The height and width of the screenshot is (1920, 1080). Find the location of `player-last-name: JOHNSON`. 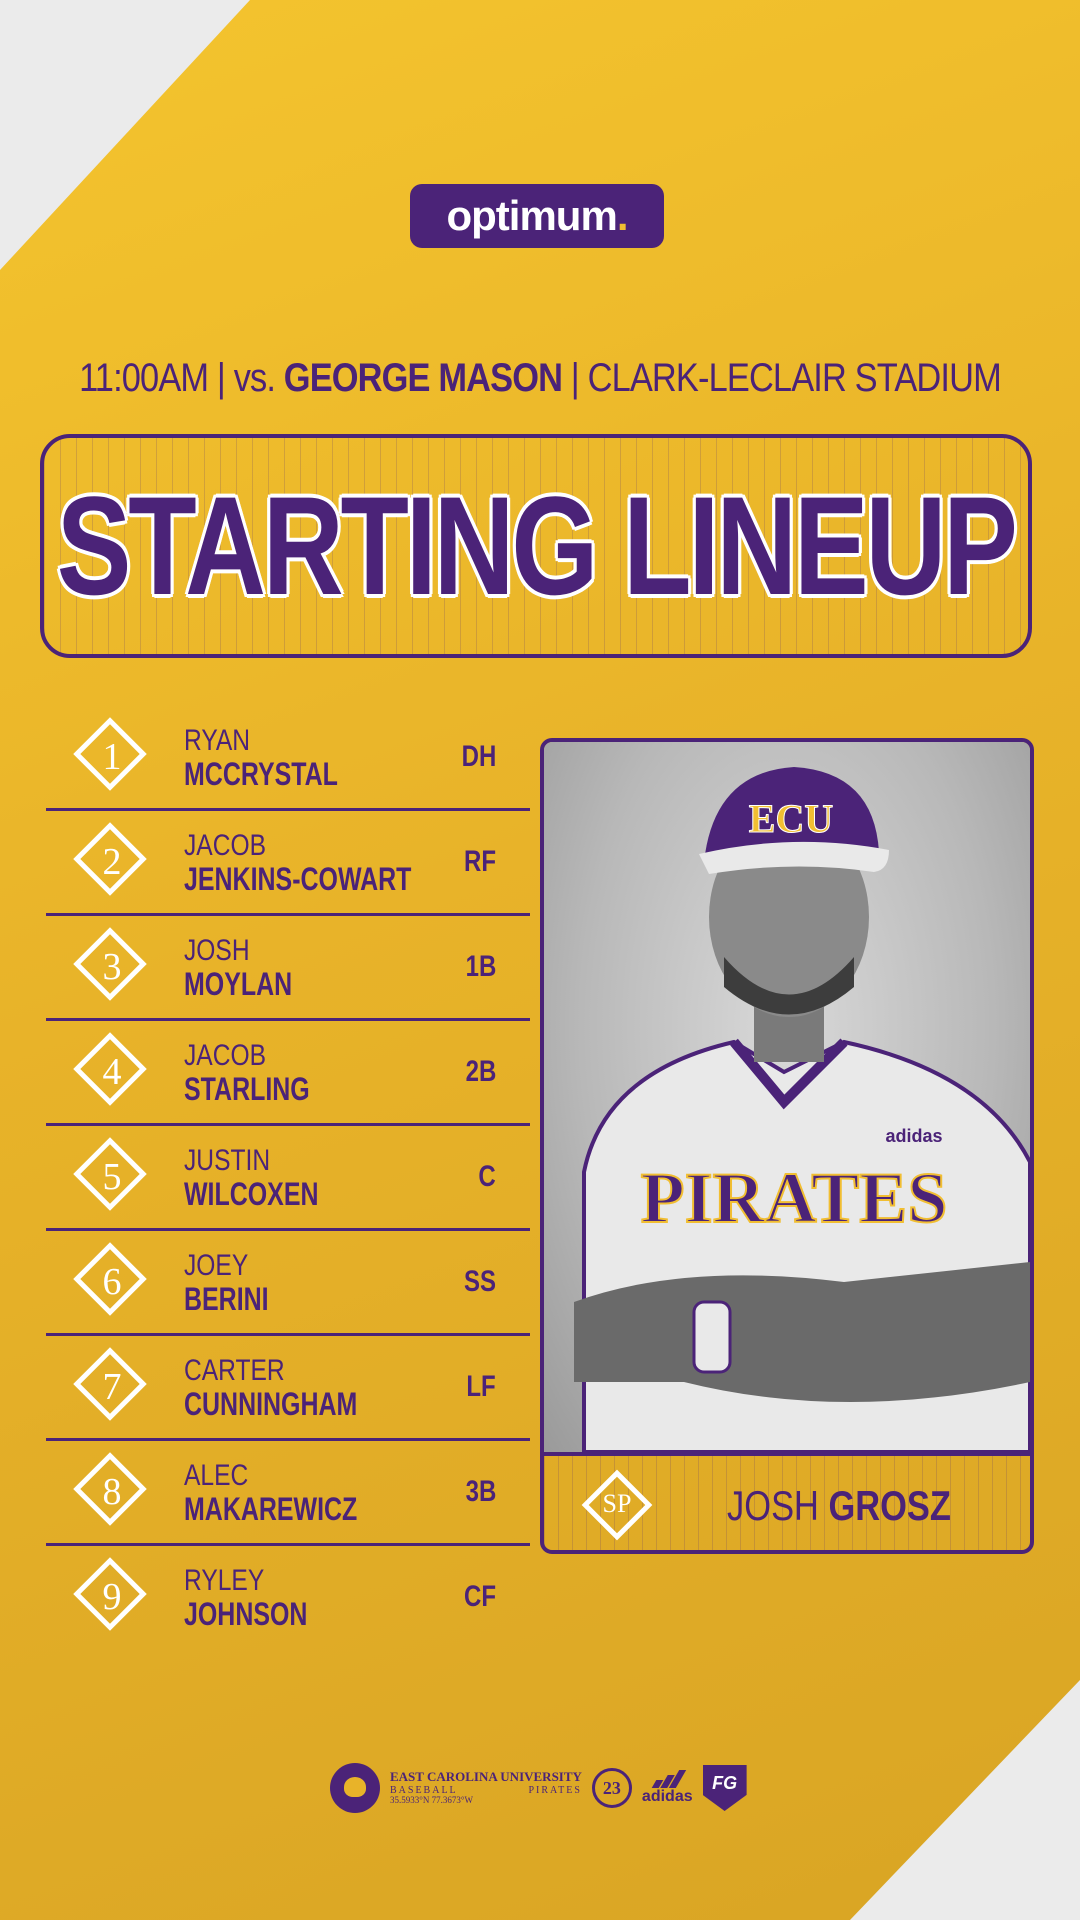

player-last-name: JOHNSON is located at coordinates (246, 1614).